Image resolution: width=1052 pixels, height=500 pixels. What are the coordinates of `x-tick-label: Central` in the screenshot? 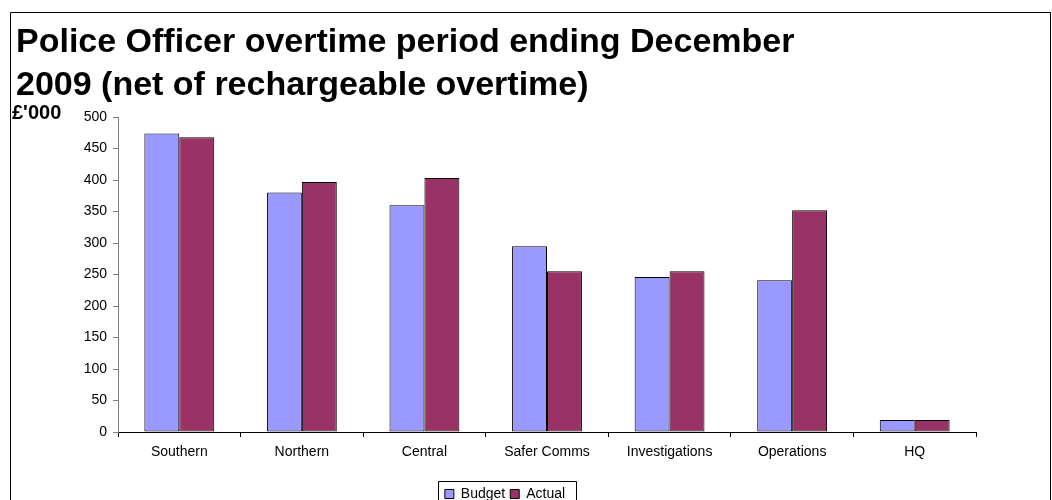 It's located at (424, 451).